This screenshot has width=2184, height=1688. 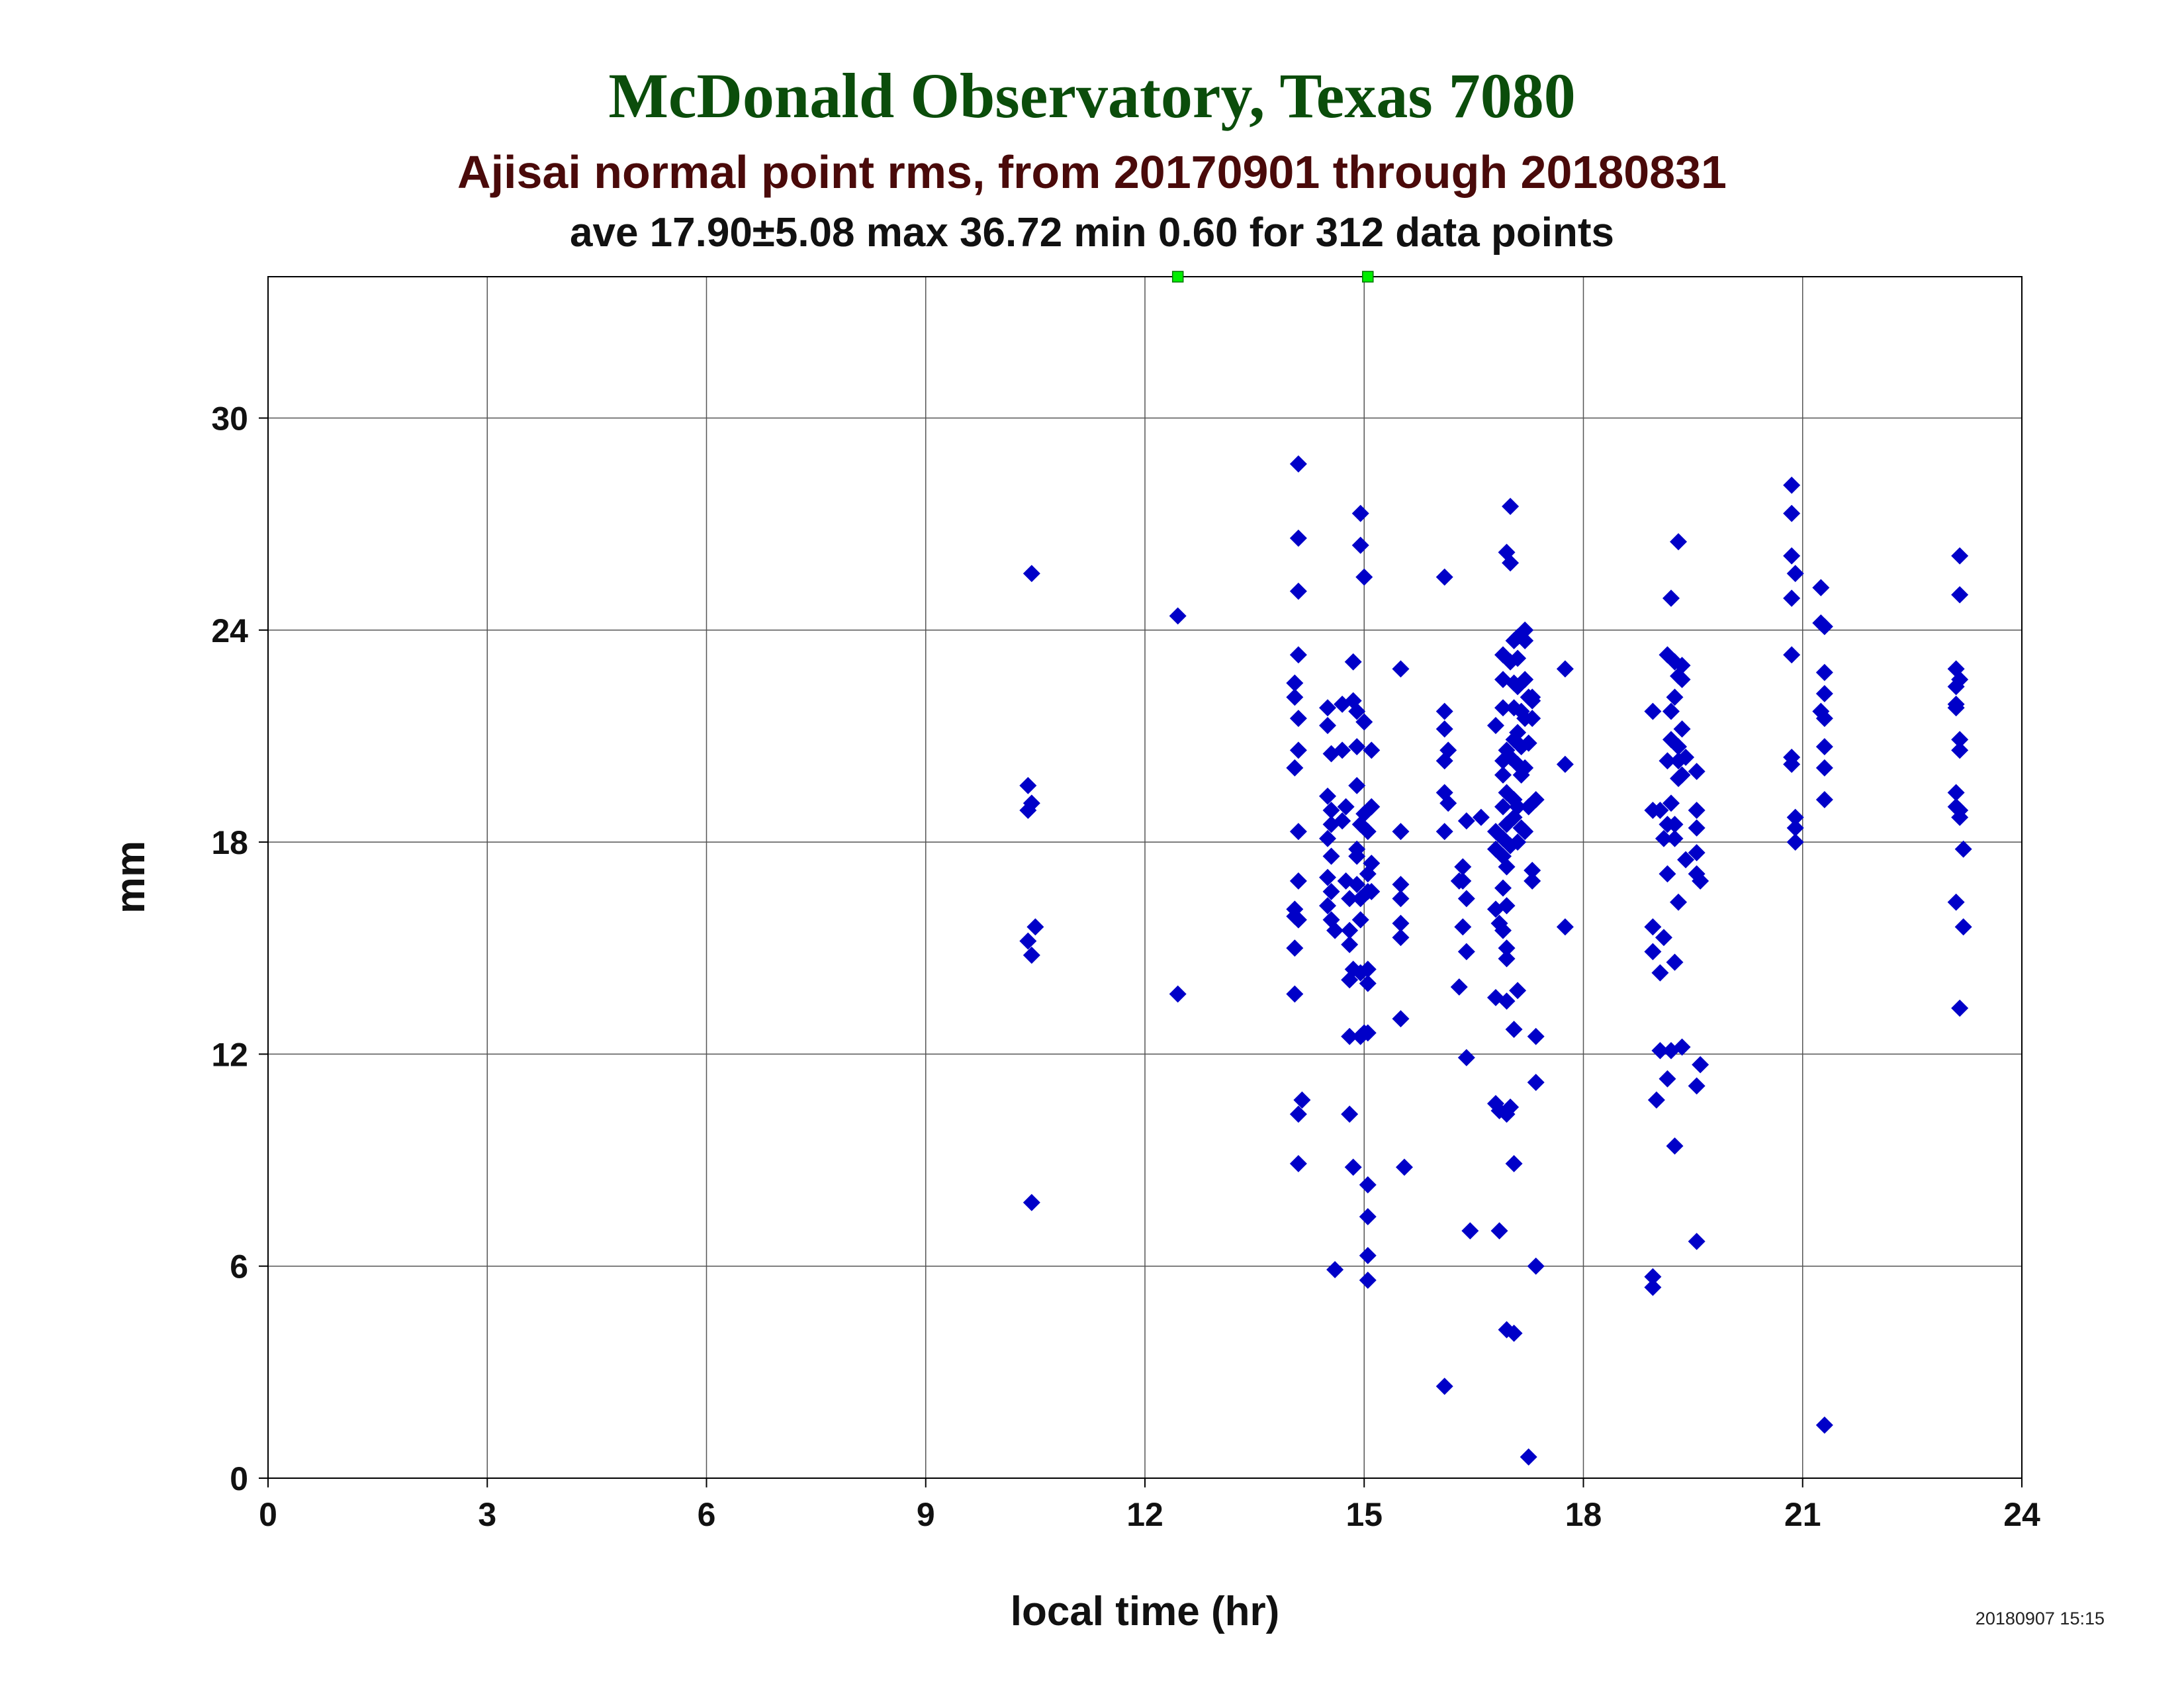 What do you see at coordinates (1368, 277) in the screenshot?
I see `offscale-marker` at bounding box center [1368, 277].